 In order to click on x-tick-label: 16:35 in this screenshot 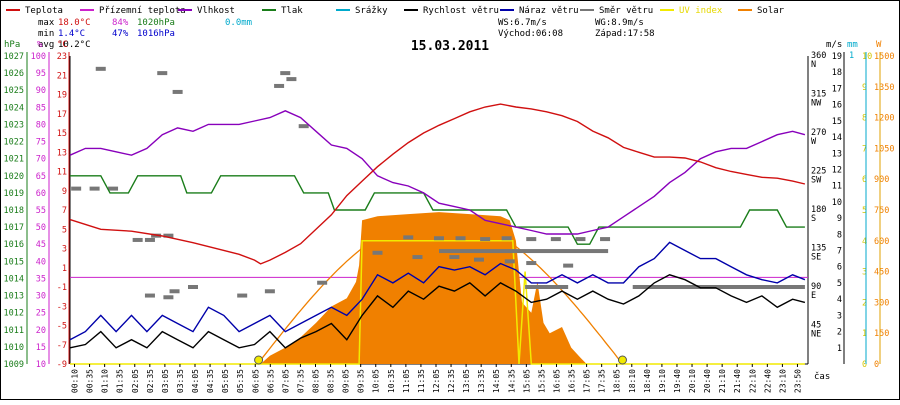, I will do `click(572, 381)`.